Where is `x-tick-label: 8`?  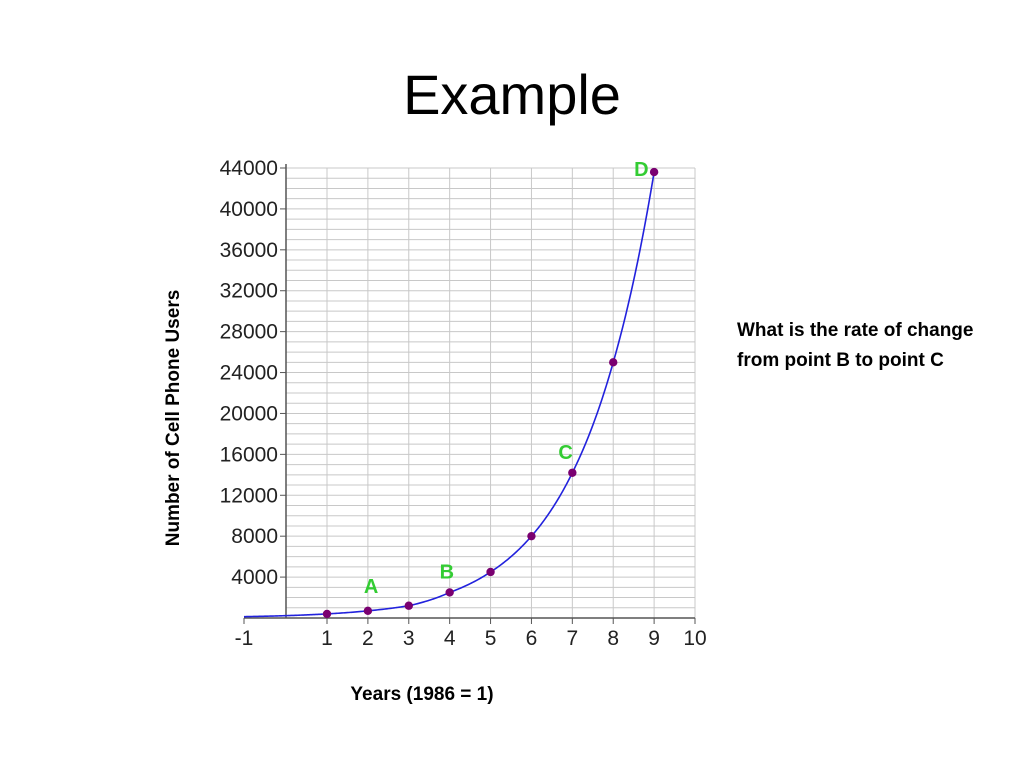
x-tick-label: 8 is located at coordinates (613, 638).